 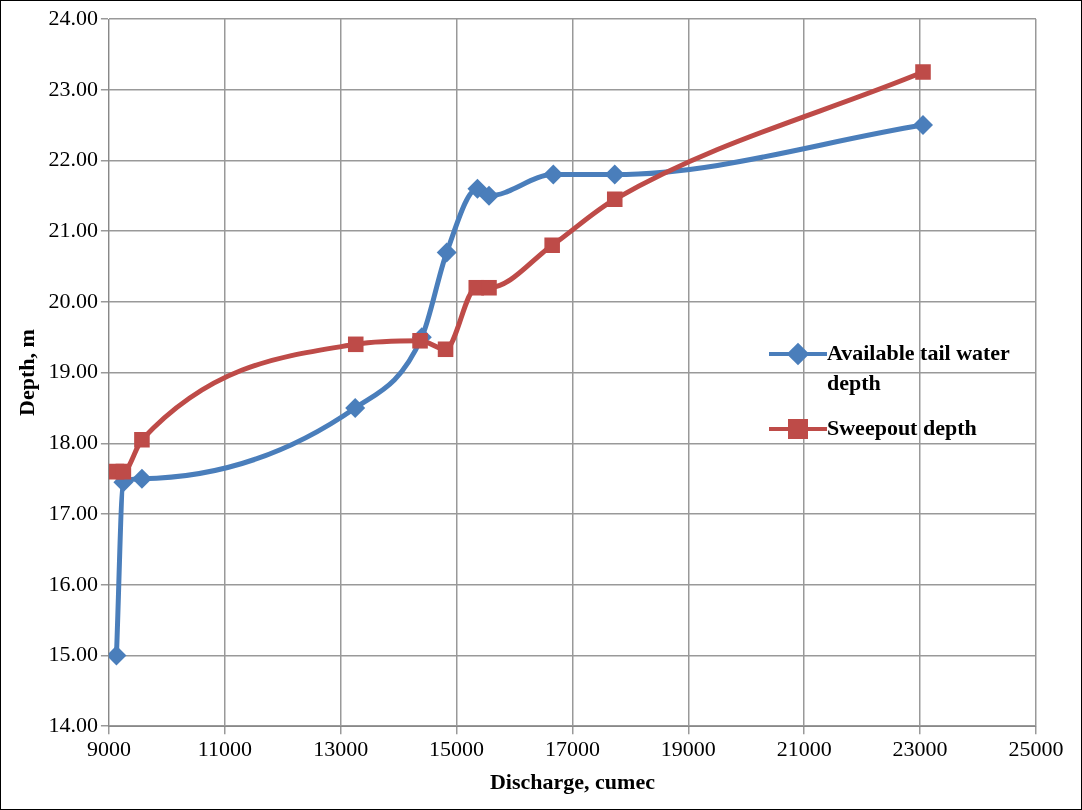 I want to click on y-tick-label: 22.00, so click(x=73, y=159).